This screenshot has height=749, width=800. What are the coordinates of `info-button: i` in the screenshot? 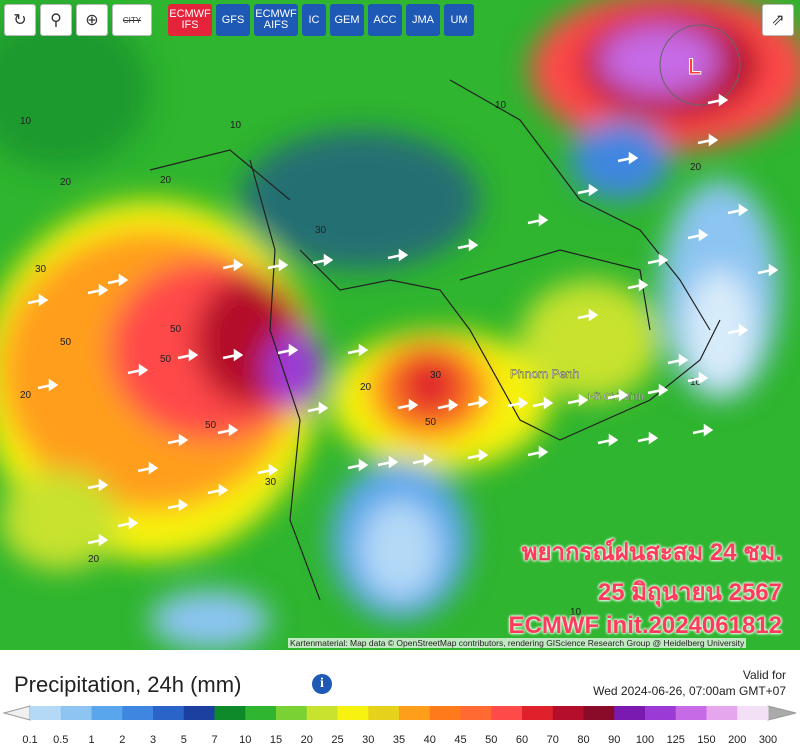 It's located at (322, 684).